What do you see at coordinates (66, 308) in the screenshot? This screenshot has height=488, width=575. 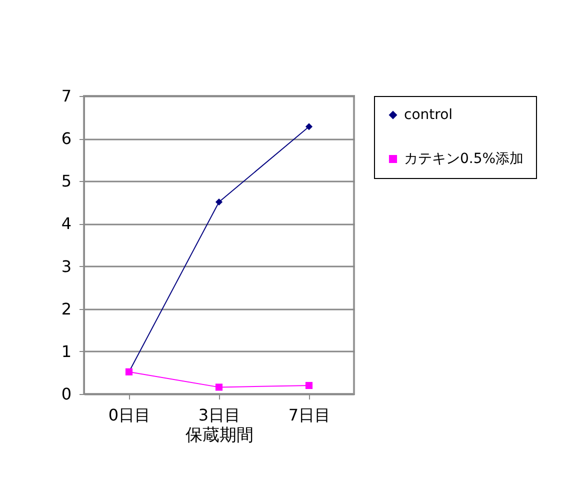 I see `y-tick-label: 2` at bounding box center [66, 308].